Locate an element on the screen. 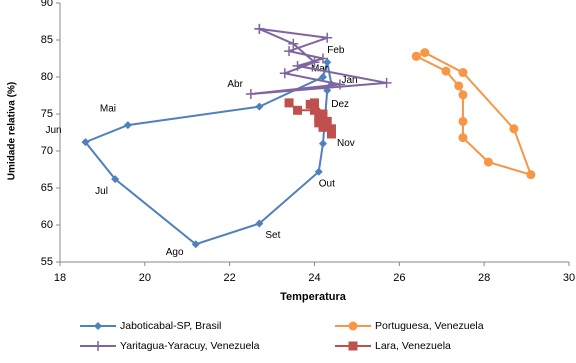 The width and height of the screenshot is (576, 363). point-label: Mai is located at coordinates (108, 109).